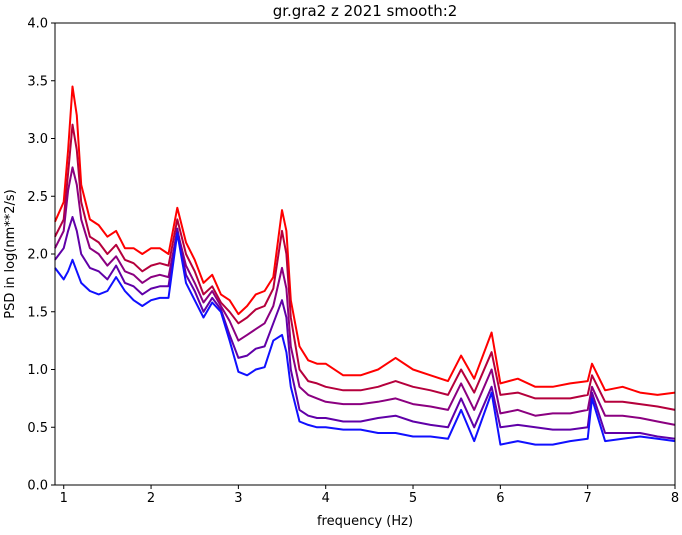 This screenshot has height=535, width=682. Describe the element at coordinates (37, 312) in the screenshot. I see `y-tick-label: 1.5` at that location.